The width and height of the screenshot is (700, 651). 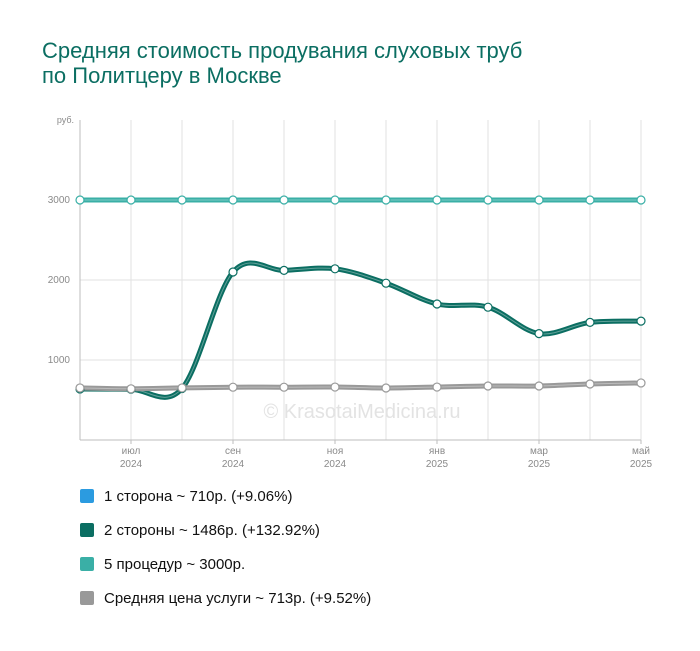 What do you see at coordinates (335, 451) in the screenshot?
I see `x-tick-label-month: ноя` at bounding box center [335, 451].